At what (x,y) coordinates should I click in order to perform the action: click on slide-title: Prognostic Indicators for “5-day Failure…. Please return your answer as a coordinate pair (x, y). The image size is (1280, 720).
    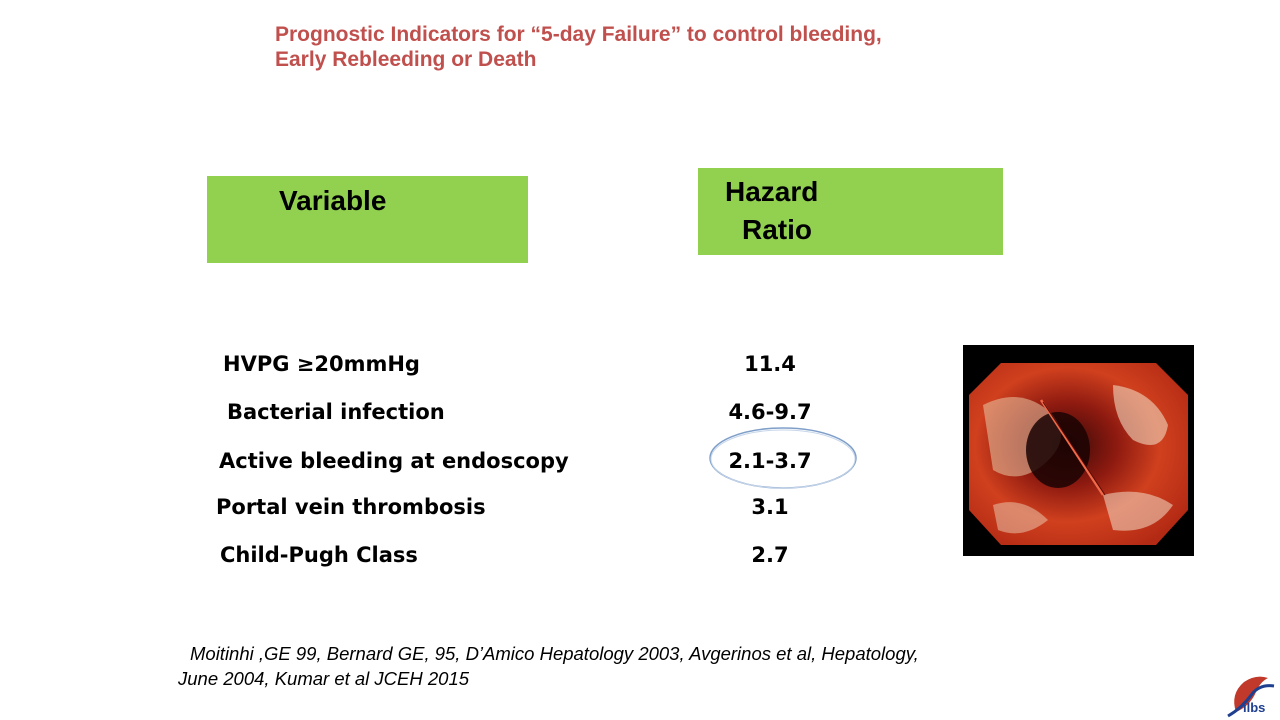
    Looking at the image, I should click on (655, 47).